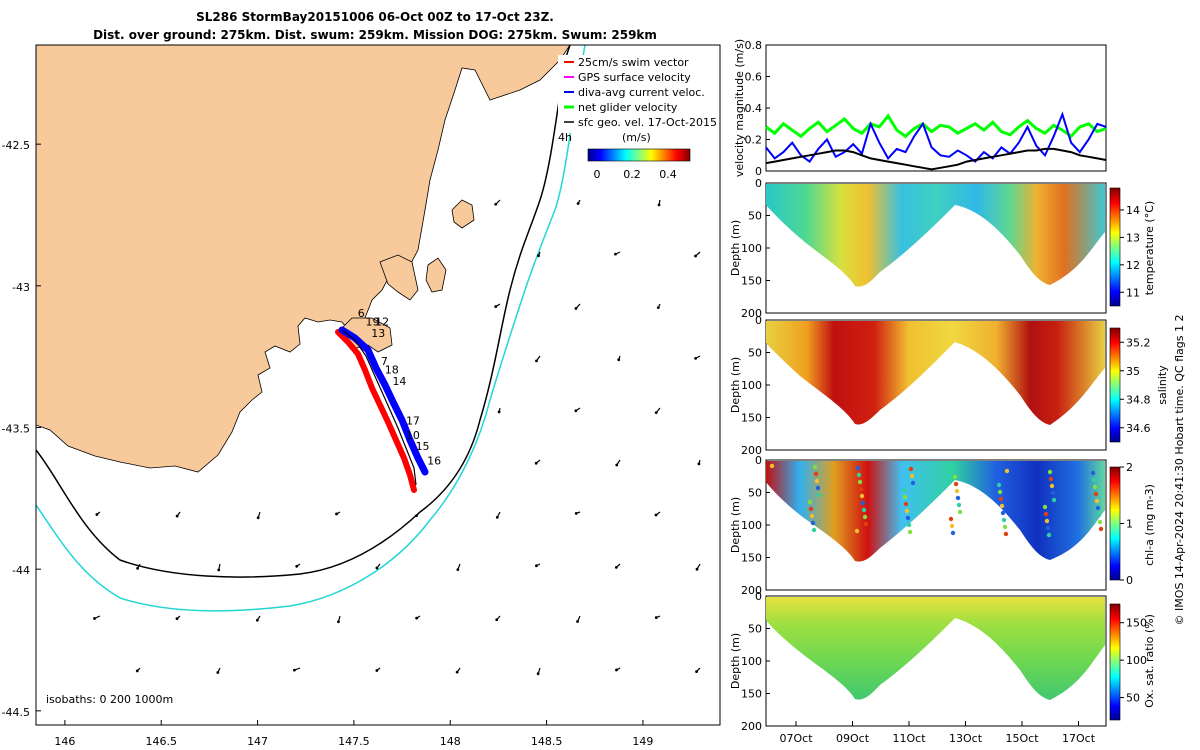 This screenshot has height=750, width=1200. Describe the element at coordinates (21, 429) in the screenshot. I see `map-y-ticks: -42.5 -43 -43.5 -44 -44.5` at that location.